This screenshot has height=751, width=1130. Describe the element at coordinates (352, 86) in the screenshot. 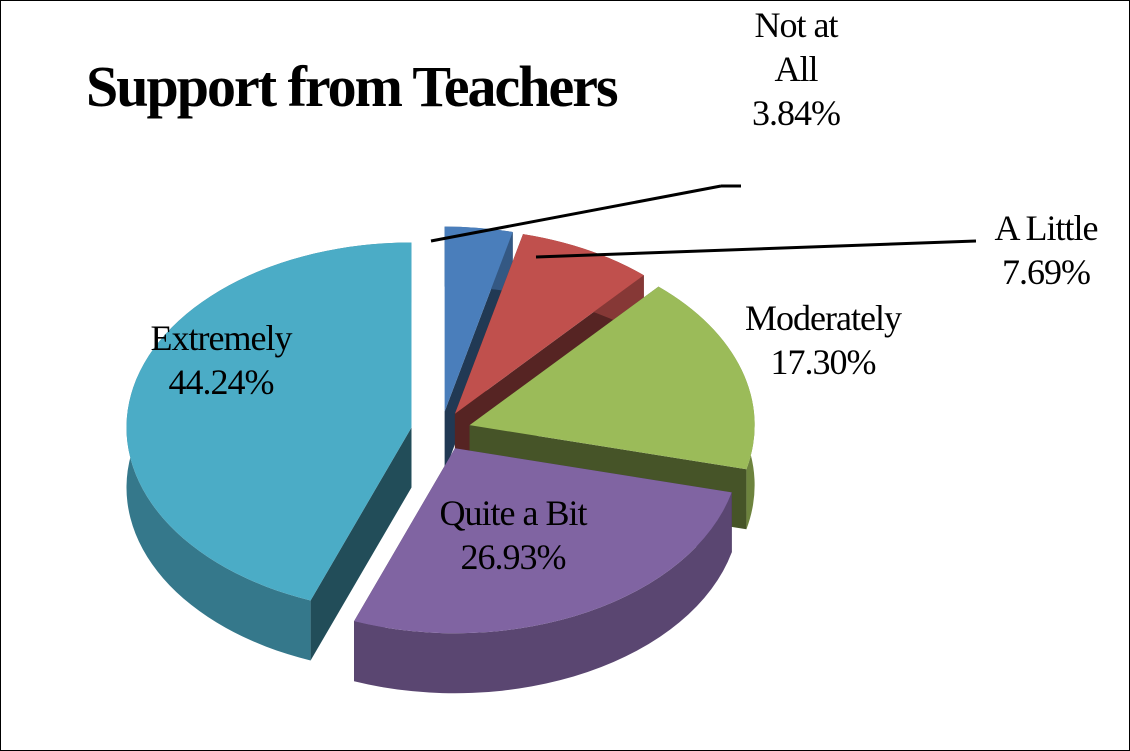

I see `chart-title: Support from Teachers` at that location.